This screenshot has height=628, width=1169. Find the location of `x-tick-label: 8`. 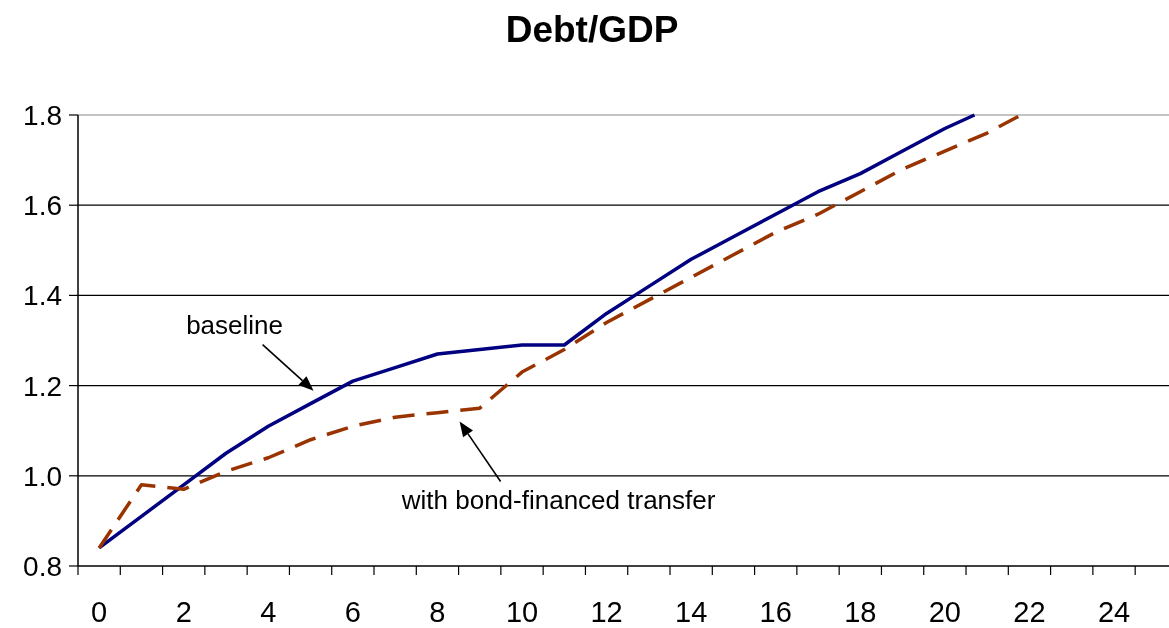

x-tick-label: 8 is located at coordinates (437, 612).